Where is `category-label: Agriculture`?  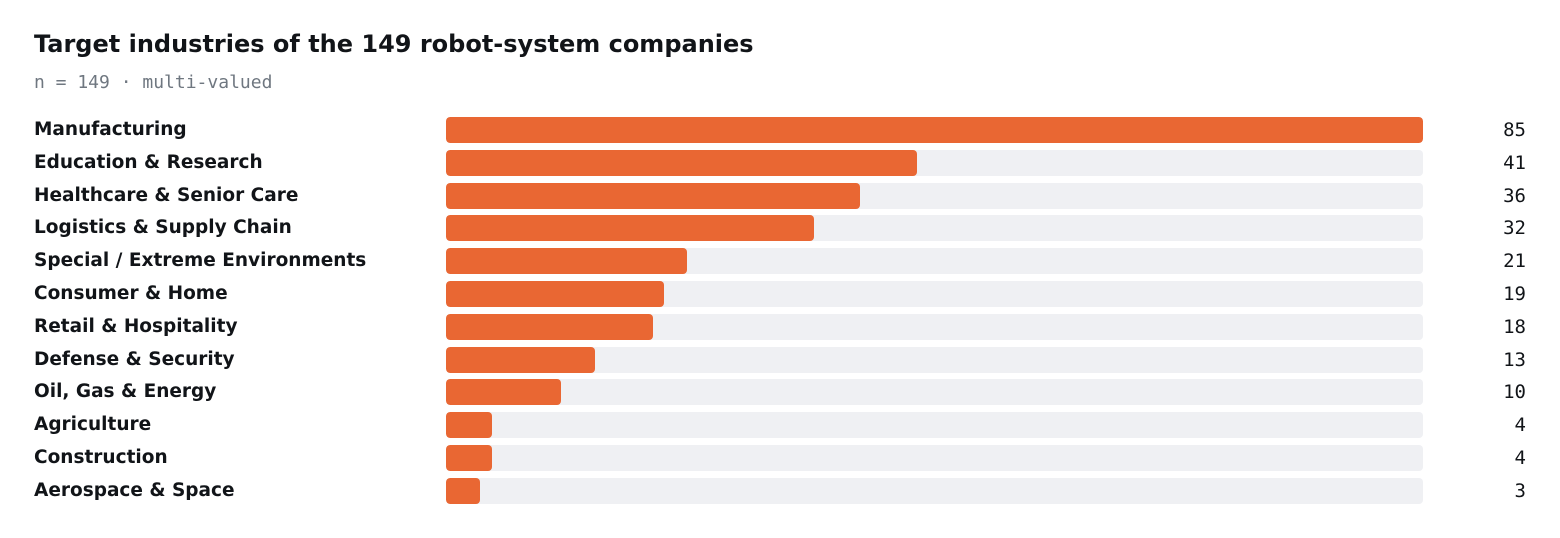 category-label: Agriculture is located at coordinates (93, 425).